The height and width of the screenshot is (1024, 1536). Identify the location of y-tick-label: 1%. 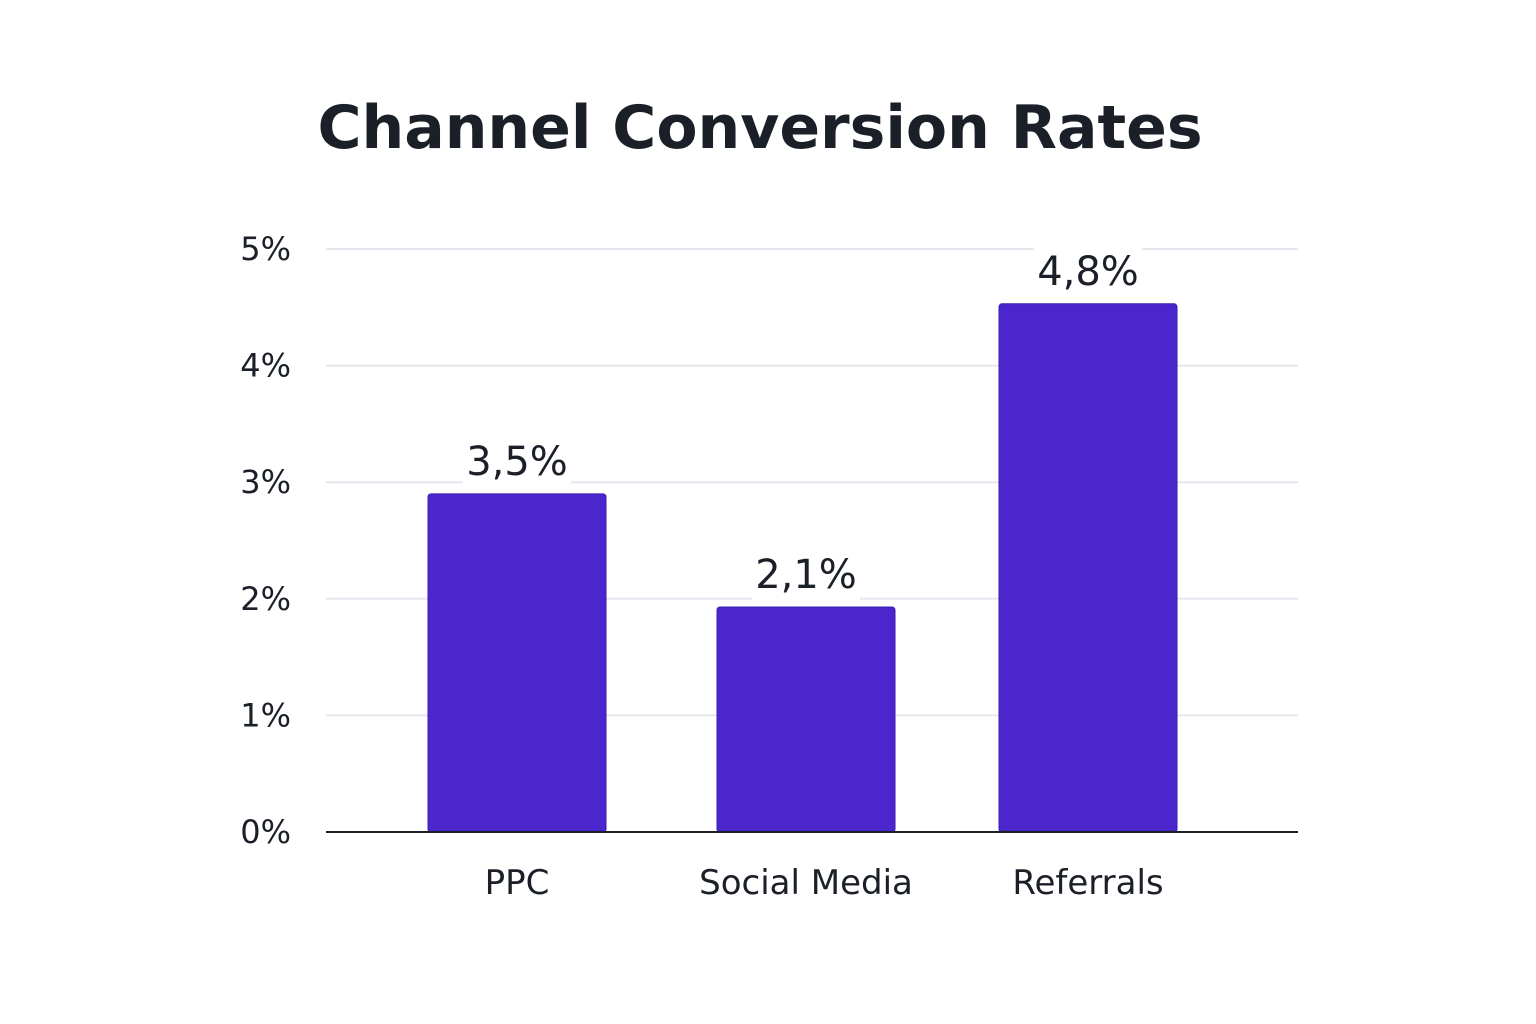
(265, 715).